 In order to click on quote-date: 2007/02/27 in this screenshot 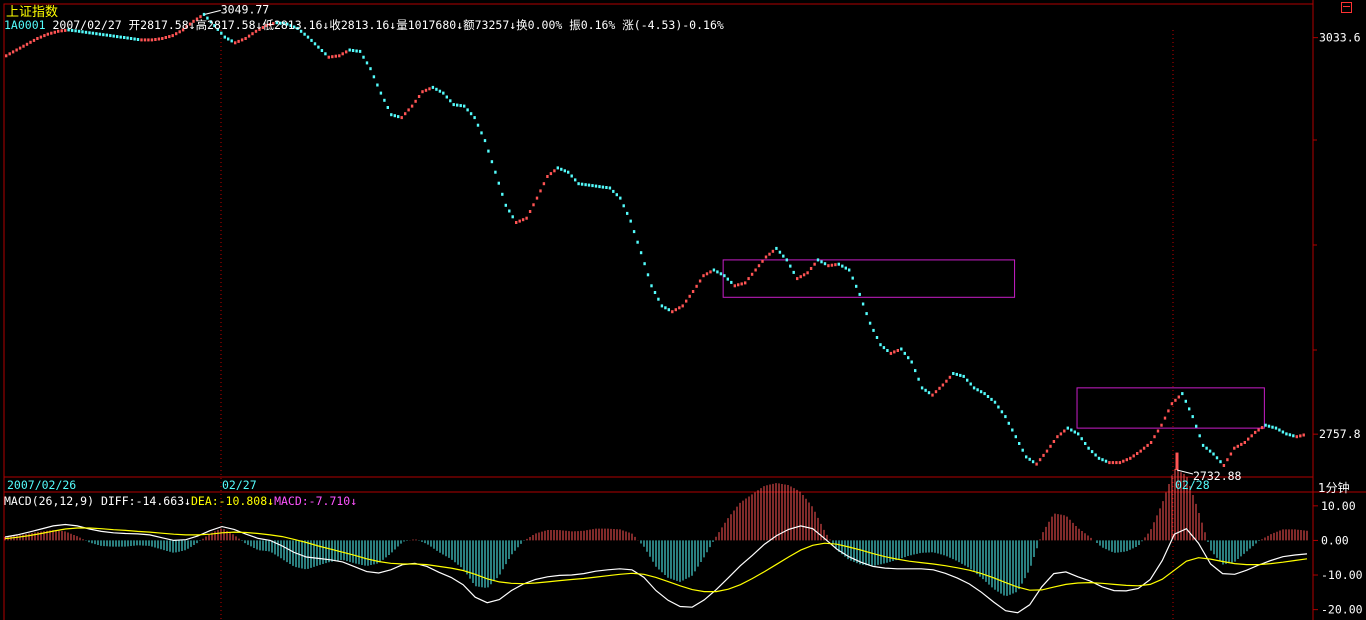, I will do `click(87, 25)`.